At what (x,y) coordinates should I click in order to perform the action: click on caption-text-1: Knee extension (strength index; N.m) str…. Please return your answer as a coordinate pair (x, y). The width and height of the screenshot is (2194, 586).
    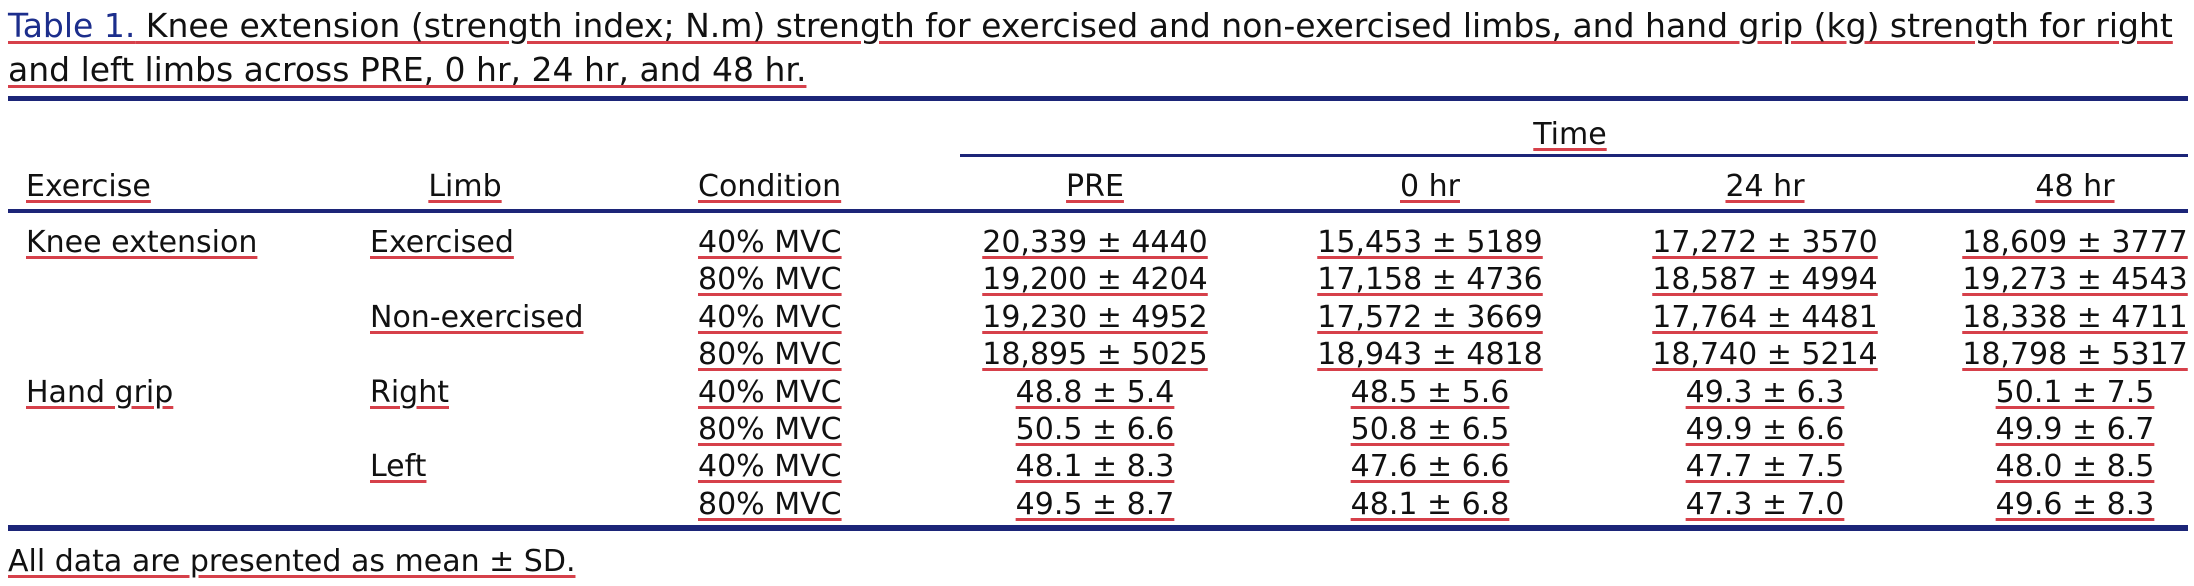
    Looking at the image, I should click on (1154, 25).